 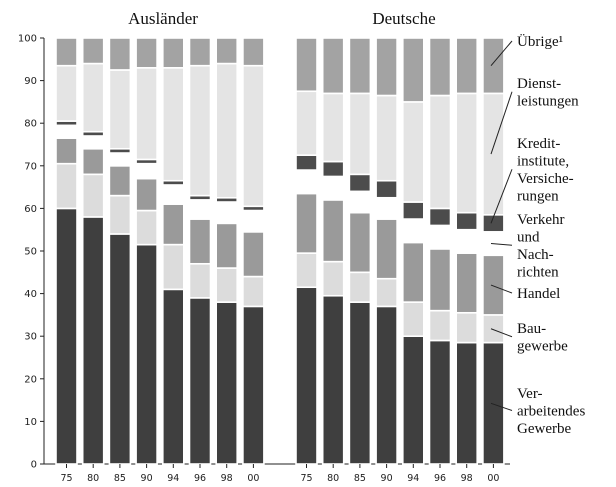 I want to click on y-tick-label: 100, so click(x=27, y=39).